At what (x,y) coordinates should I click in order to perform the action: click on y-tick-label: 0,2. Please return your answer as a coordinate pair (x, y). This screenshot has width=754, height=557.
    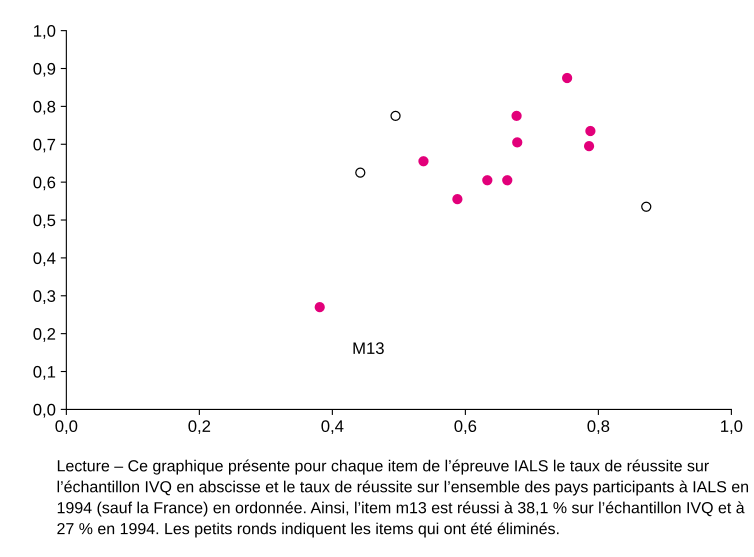
    Looking at the image, I should click on (44, 335).